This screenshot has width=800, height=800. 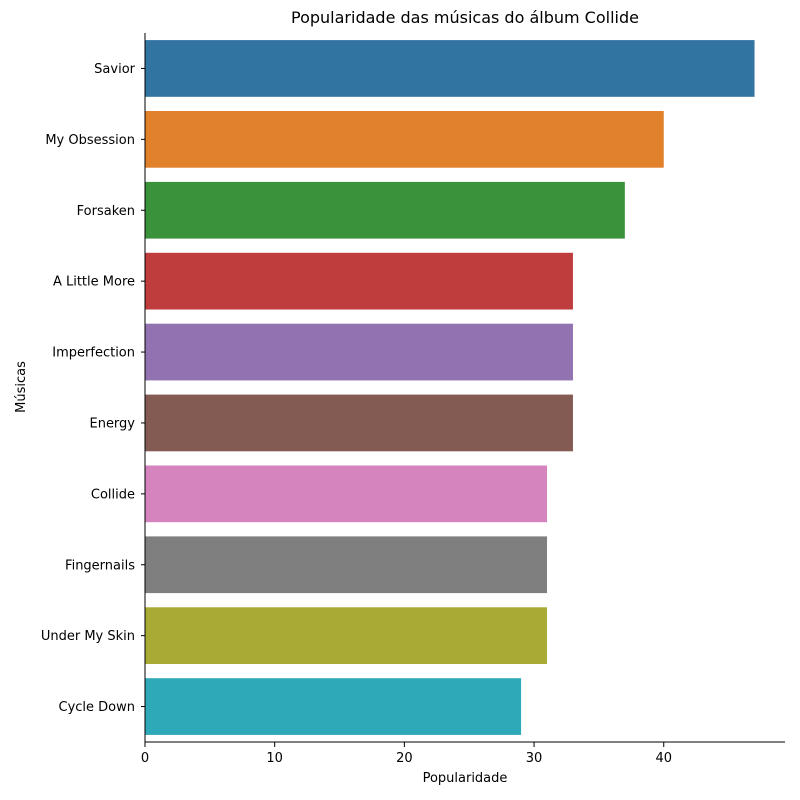 I want to click on y-tick-label-2: Forsaken, so click(x=106, y=211).